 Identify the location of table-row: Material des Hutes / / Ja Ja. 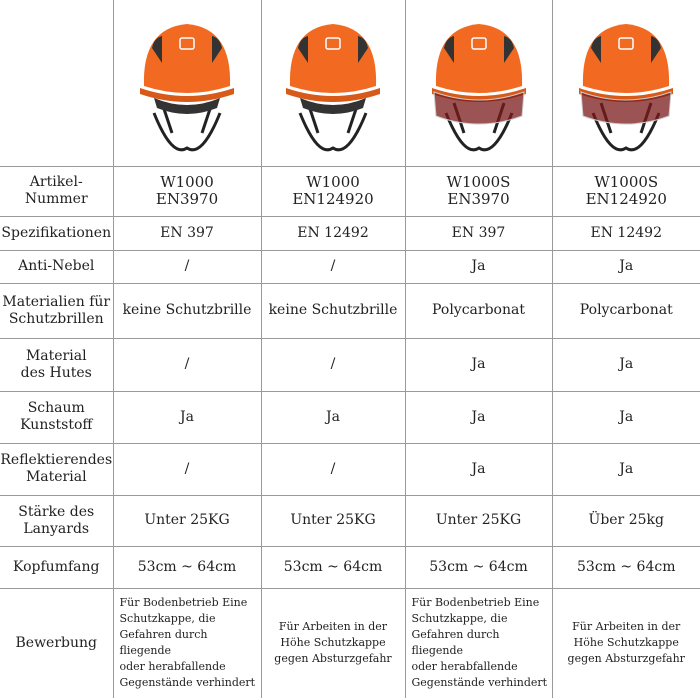
(350, 364).